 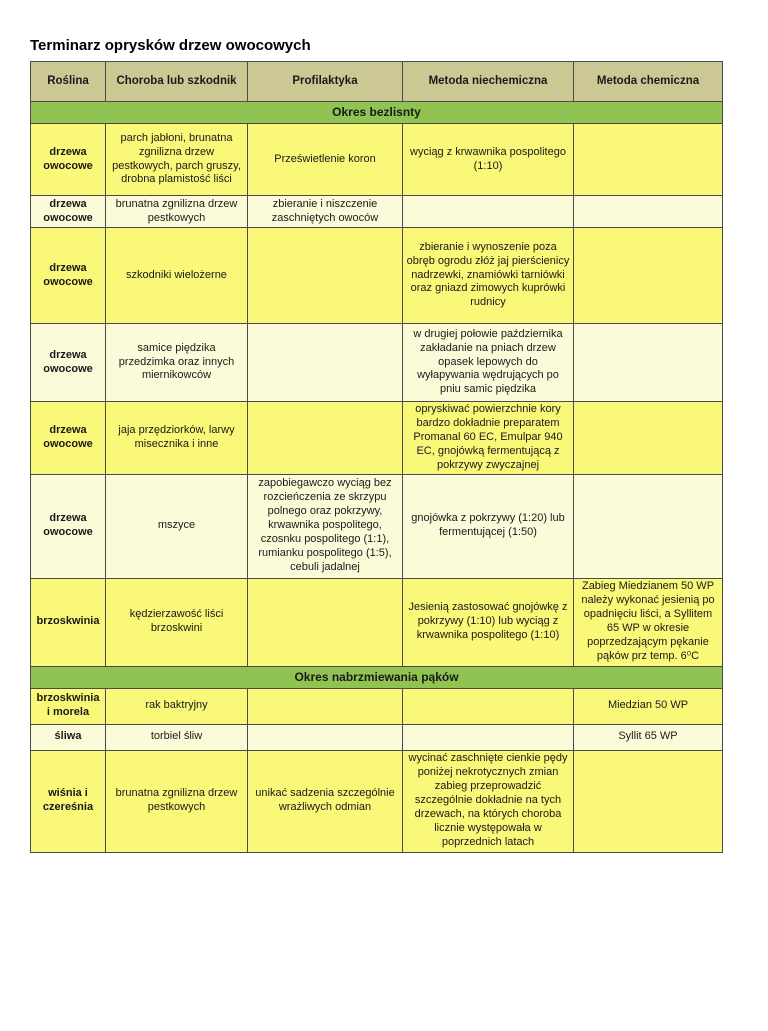 What do you see at coordinates (648, 81) in the screenshot?
I see `column-header-metoda-chemiczna: Metoda chemiczna` at bounding box center [648, 81].